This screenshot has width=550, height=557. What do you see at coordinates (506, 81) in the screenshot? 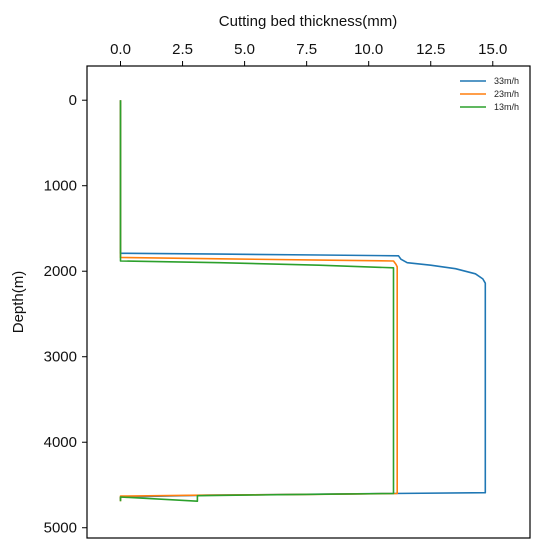
I see `legend-label: 33m/h` at bounding box center [506, 81].